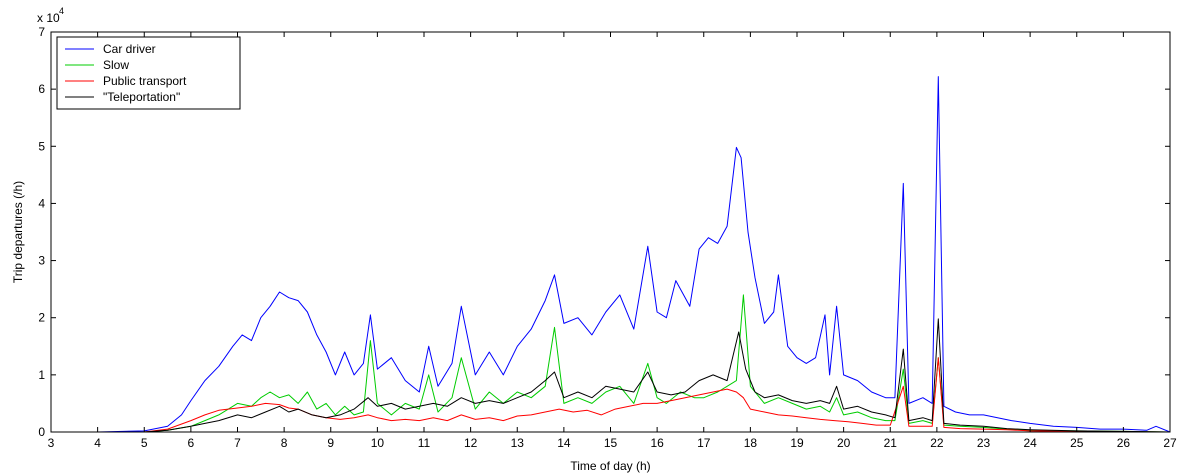  Describe the element at coordinates (797, 443) in the screenshot. I see `x-tick-label-16: 19` at that location.